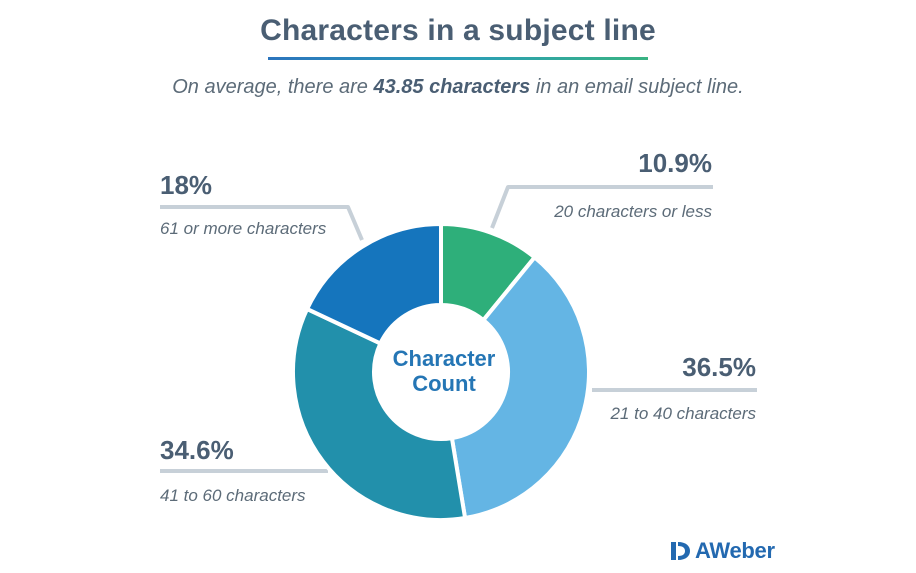 Image resolution: width=916 pixels, height=573 pixels. Describe the element at coordinates (680, 551) in the screenshot. I see `aweber-logo-icon` at that location.